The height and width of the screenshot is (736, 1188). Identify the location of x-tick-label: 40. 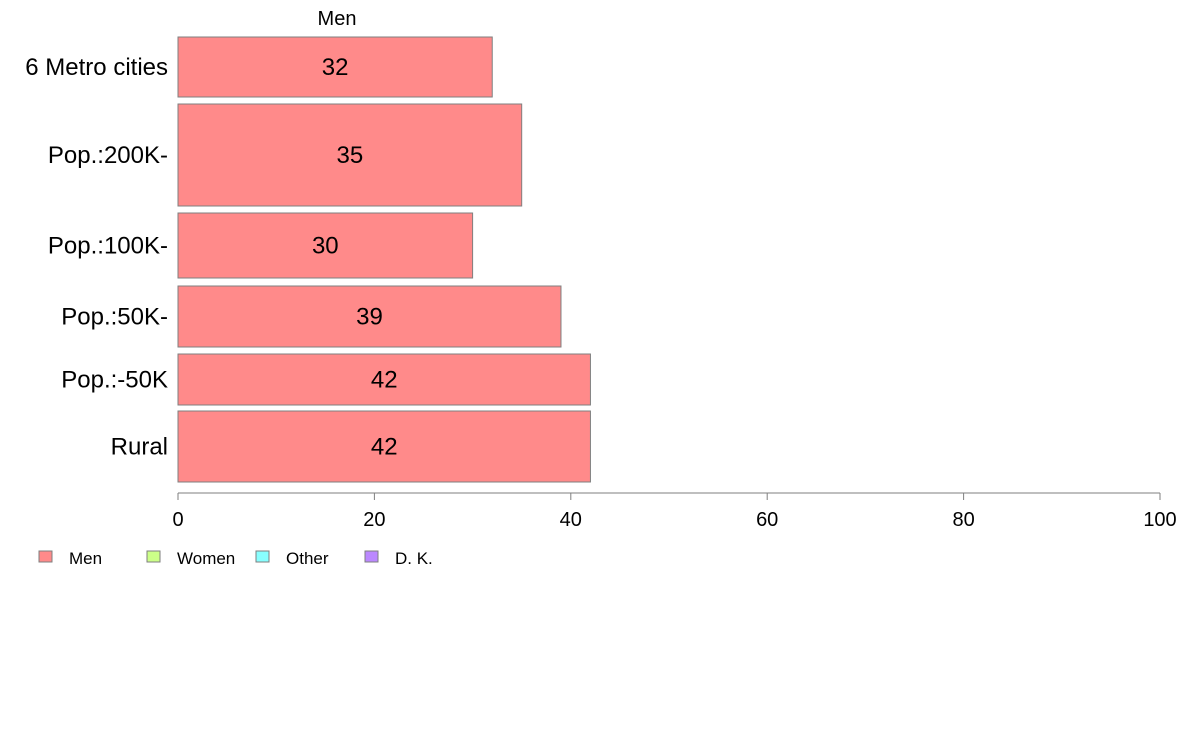
(571, 520).